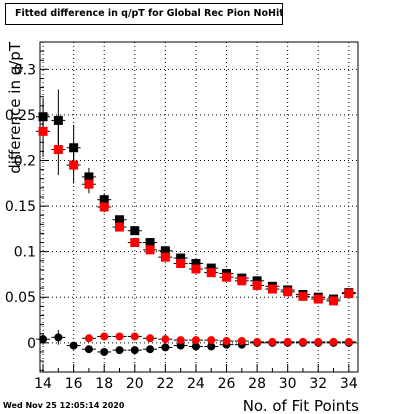 This screenshot has height=414, width=400. What do you see at coordinates (25, 253) in the screenshot?
I see `y-tick-label: 0.1` at bounding box center [25, 253].